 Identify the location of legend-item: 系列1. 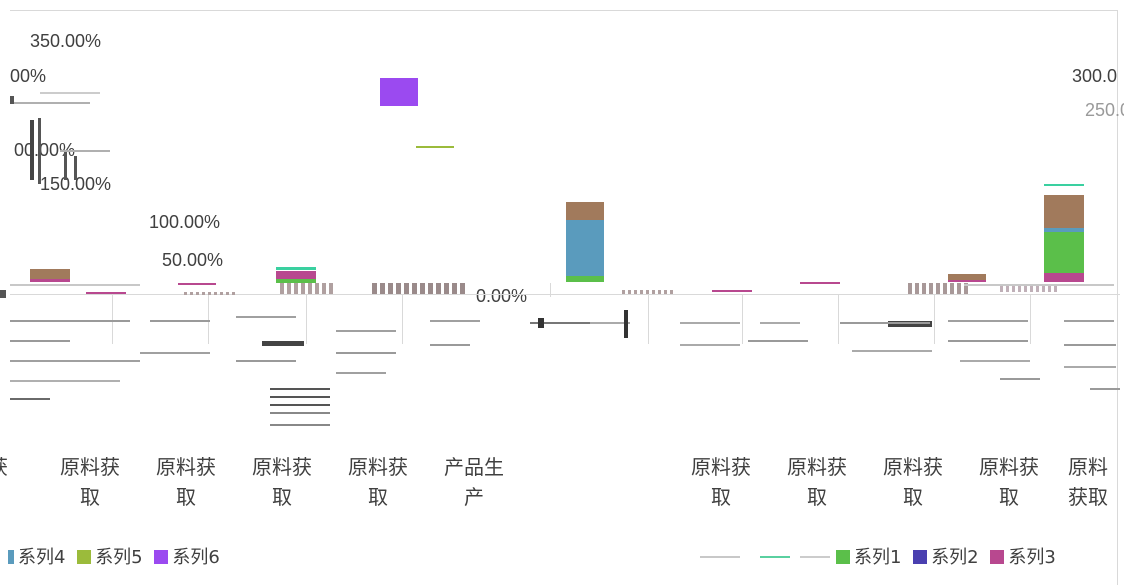
(868, 556).